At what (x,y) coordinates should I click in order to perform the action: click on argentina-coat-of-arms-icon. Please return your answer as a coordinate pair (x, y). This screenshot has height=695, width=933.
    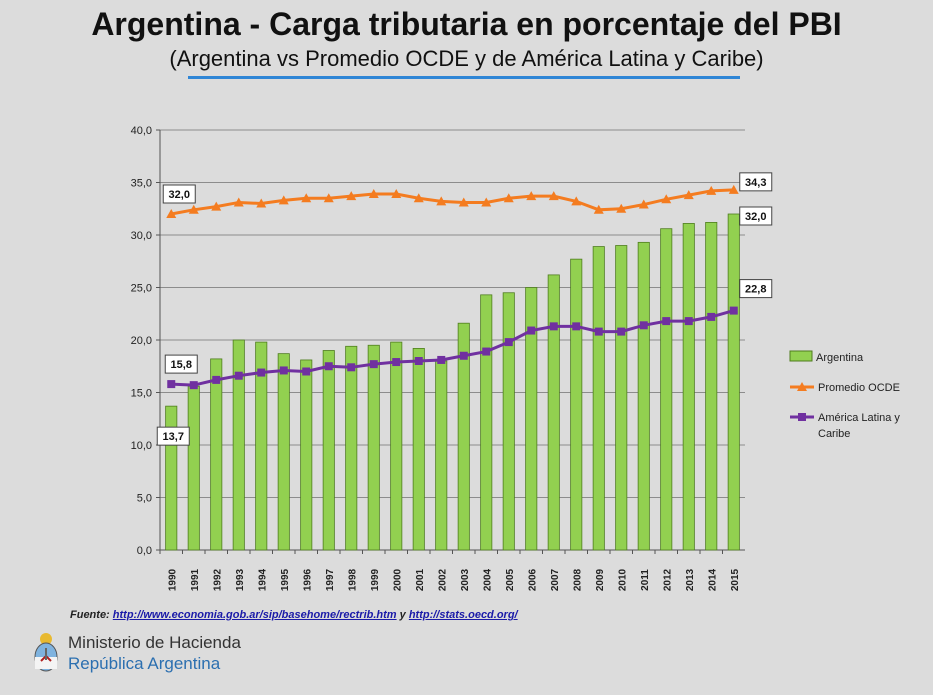
    Looking at the image, I should click on (46, 652).